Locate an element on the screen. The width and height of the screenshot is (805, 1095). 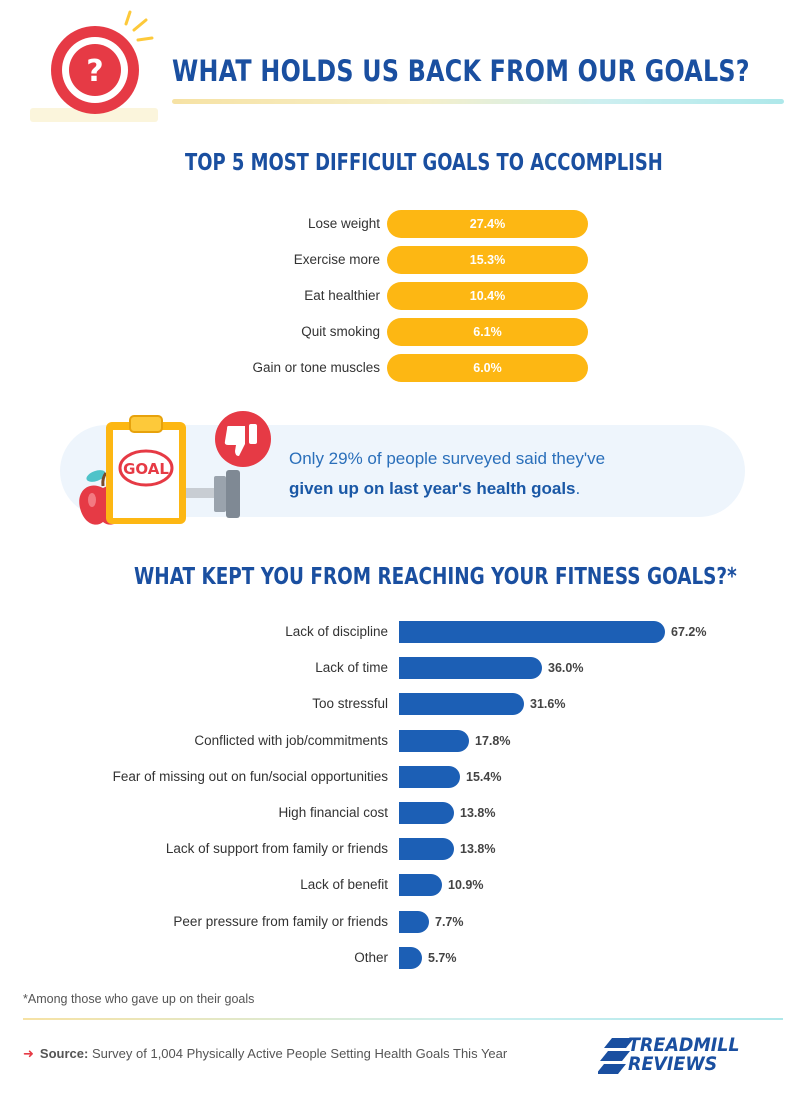
fitness-value-label: 5.7% is located at coordinates (442, 958).